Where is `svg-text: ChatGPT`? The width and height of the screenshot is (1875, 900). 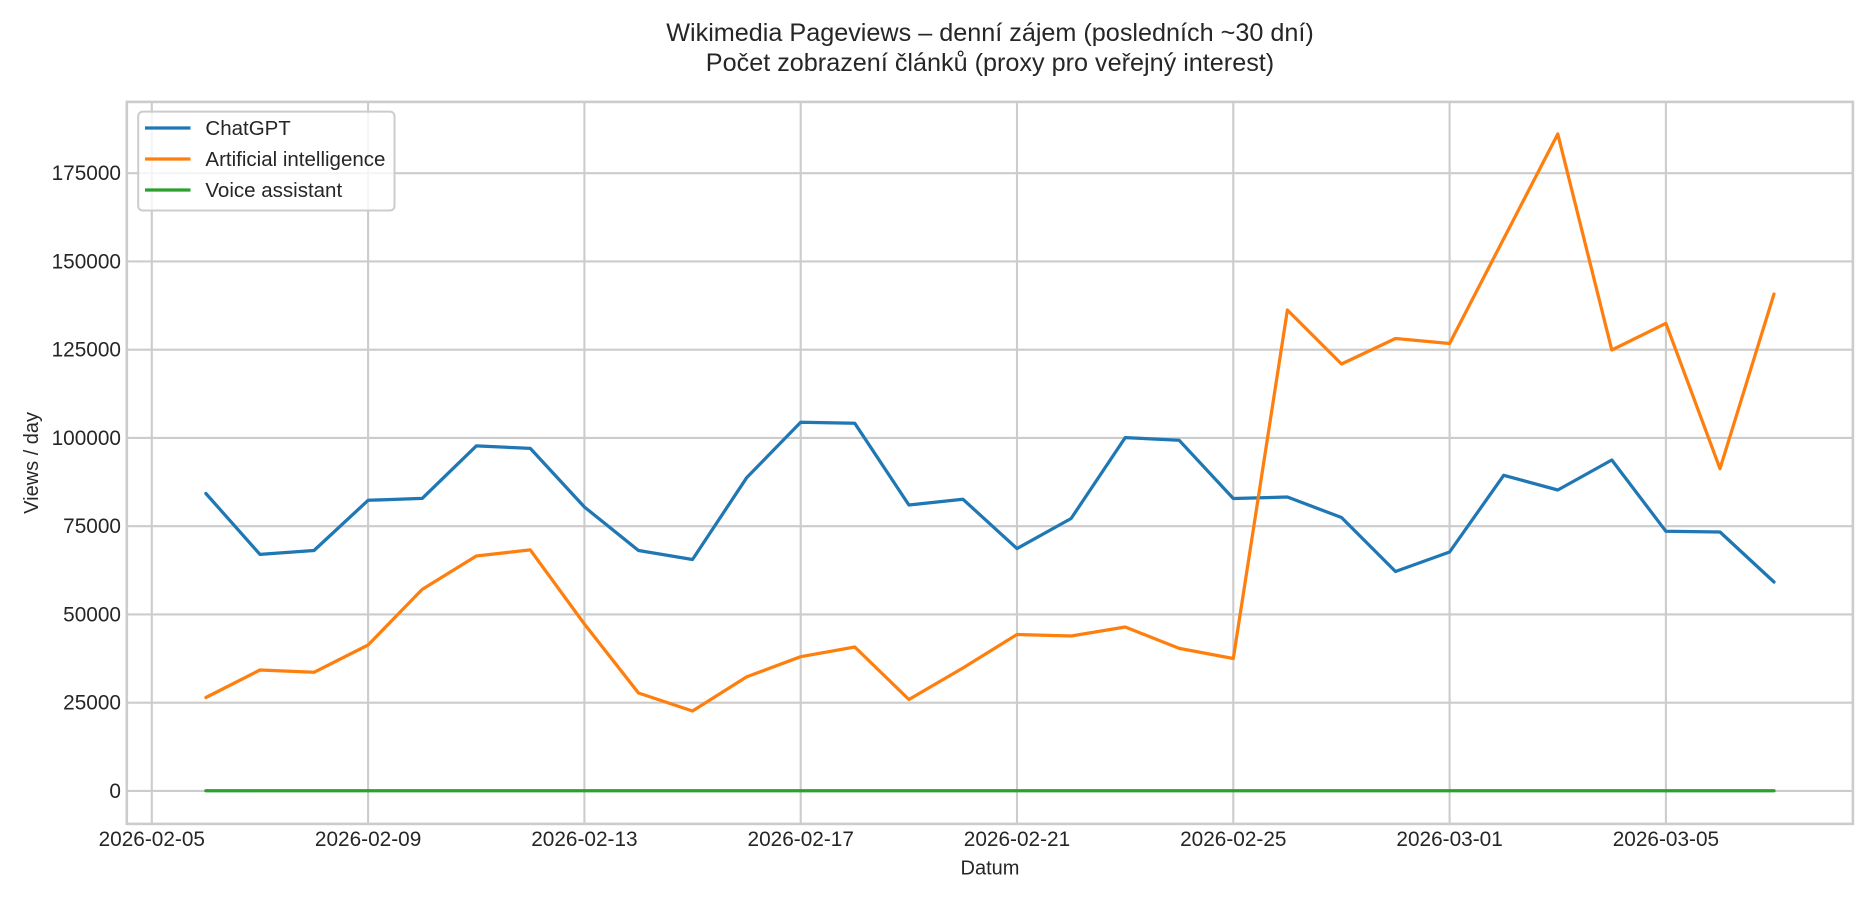 svg-text: ChatGPT is located at coordinates (248, 128).